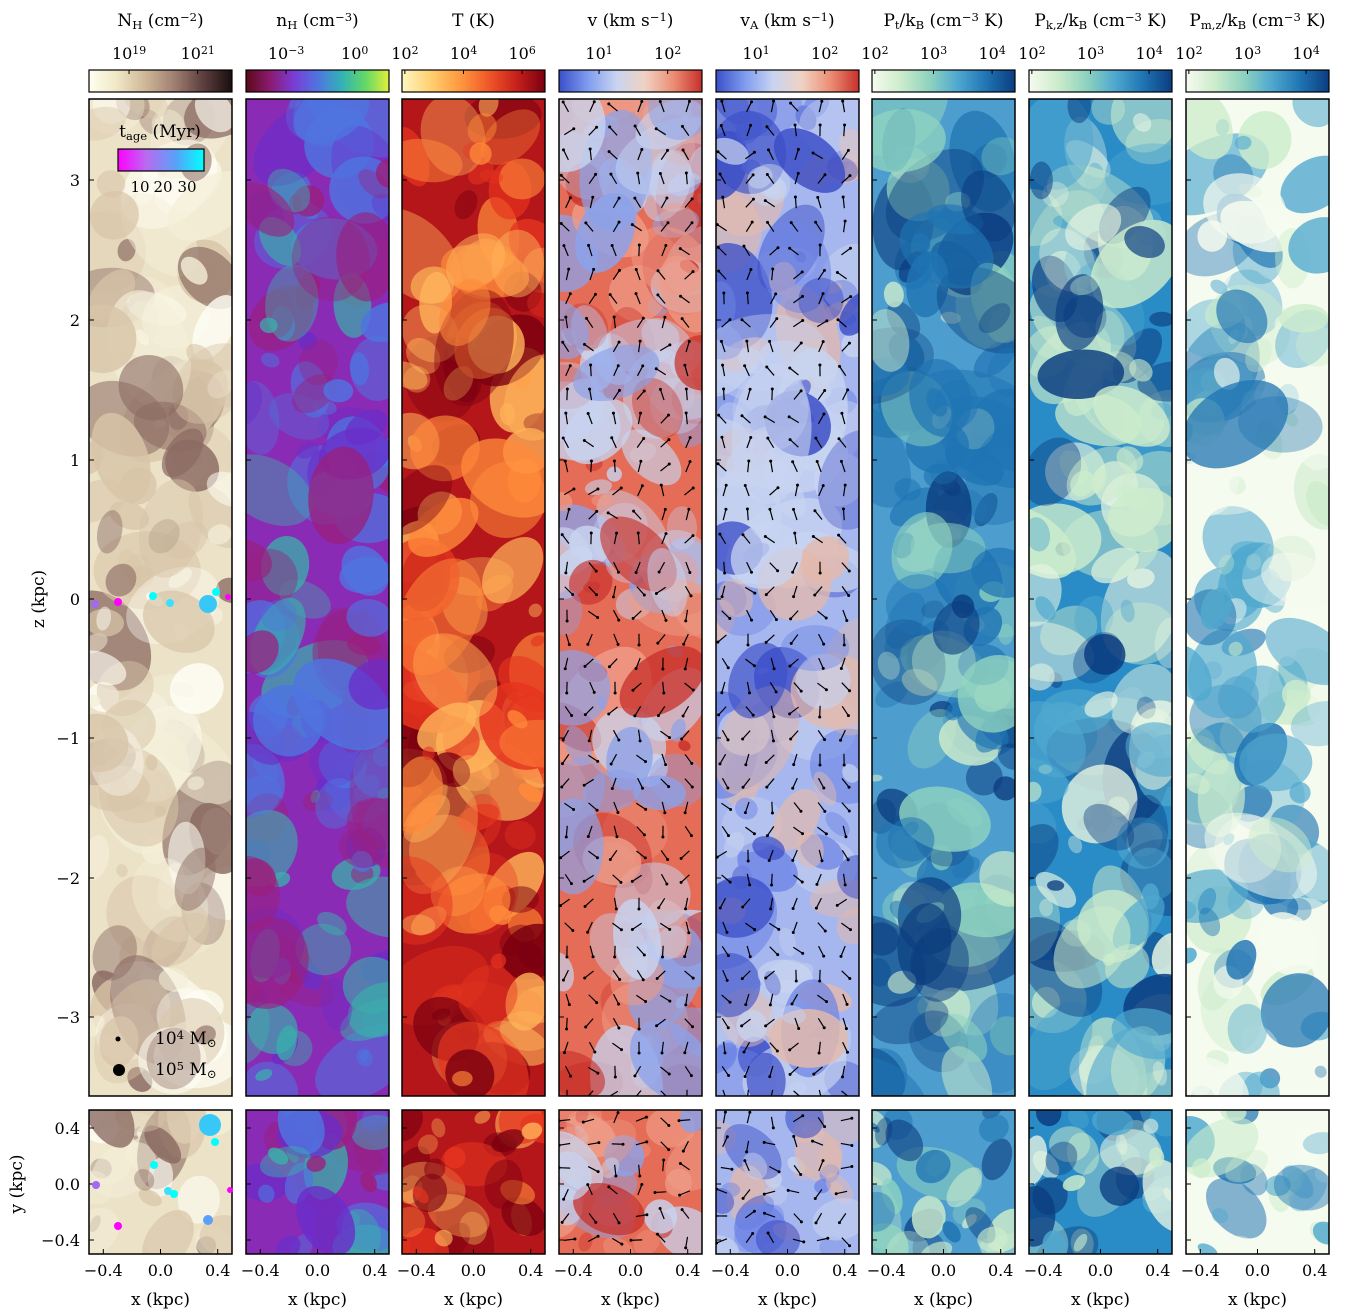 The height and width of the screenshot is (1315, 1364). Describe the element at coordinates (75, 320) in the screenshot. I see `z-tick-label: 2` at that location.